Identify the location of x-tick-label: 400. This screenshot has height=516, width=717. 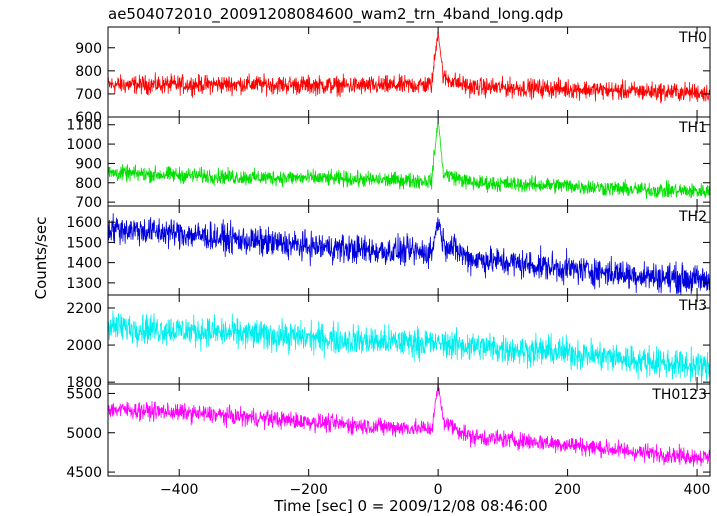
(697, 490).